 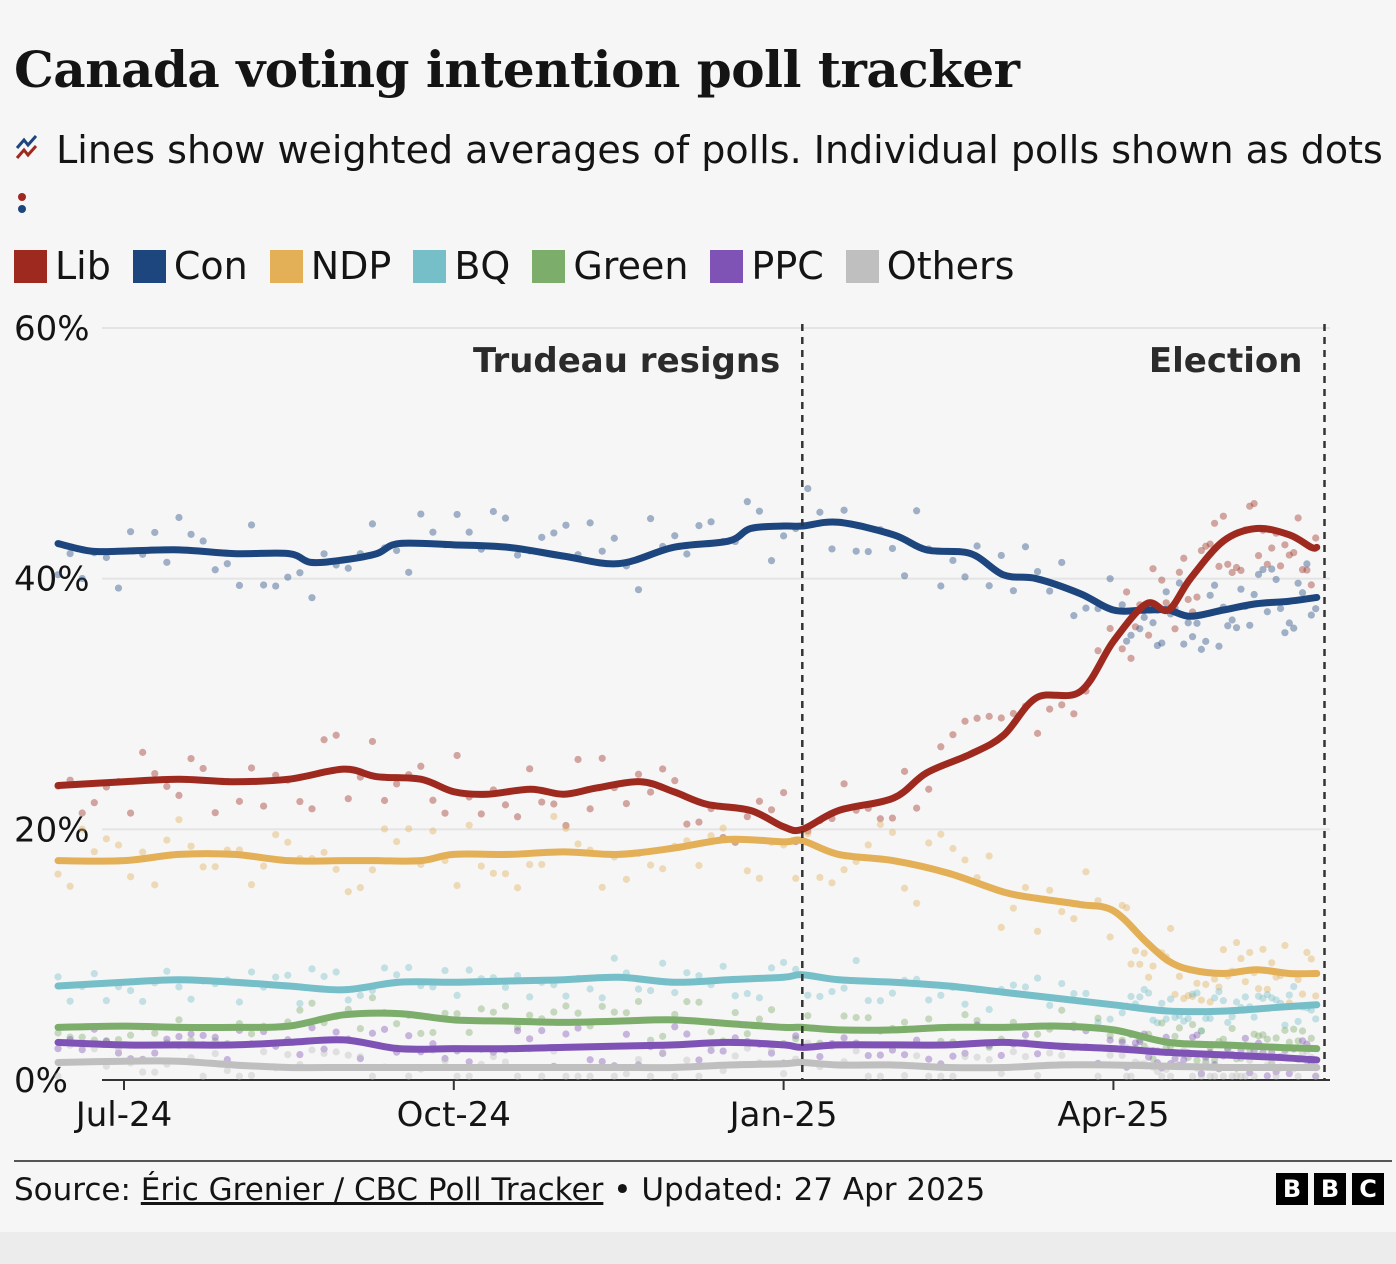 I want to click on source-link: Éric Grenier / CBC Poll Tracker, so click(x=372, y=1190).